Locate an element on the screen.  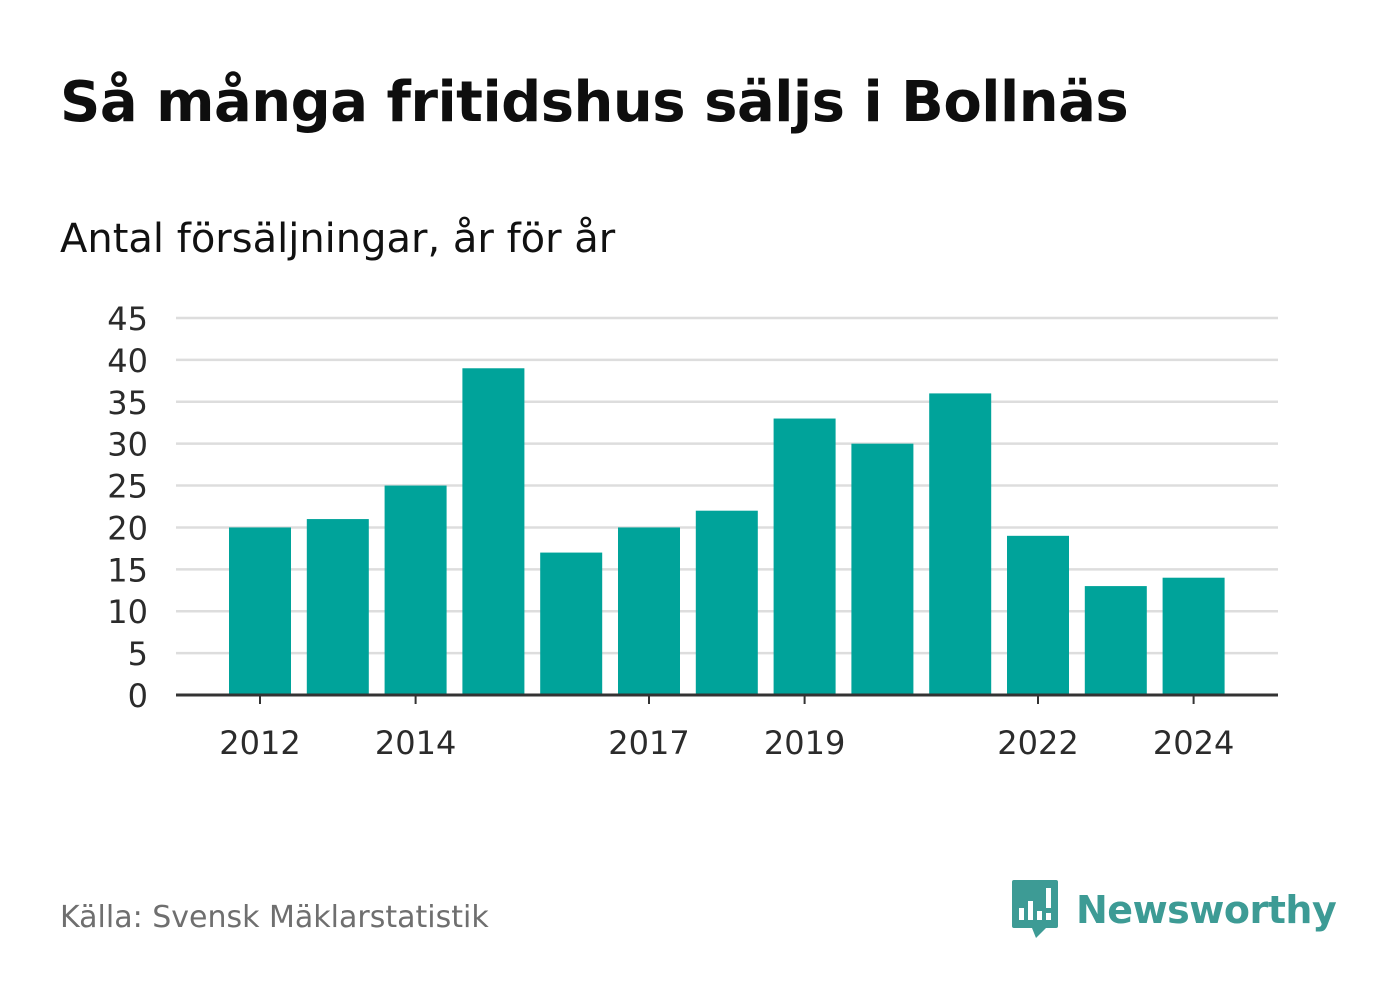
y-tick-label: 35 is located at coordinates (127, 403).